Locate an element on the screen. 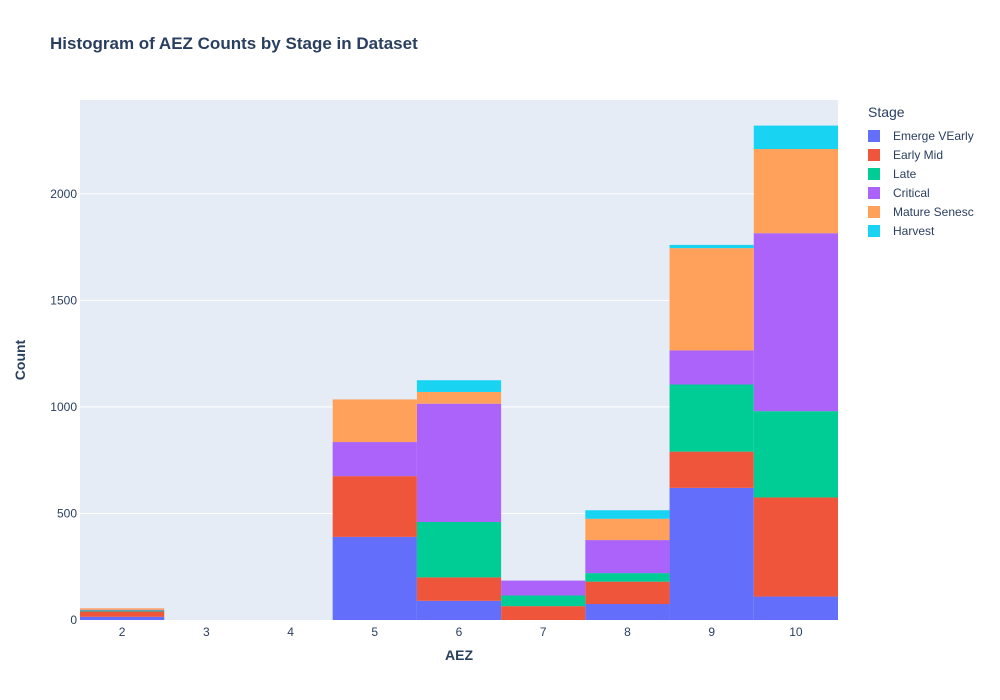 The height and width of the screenshot is (700, 1000). legend-label: Early Mid is located at coordinates (918, 154).